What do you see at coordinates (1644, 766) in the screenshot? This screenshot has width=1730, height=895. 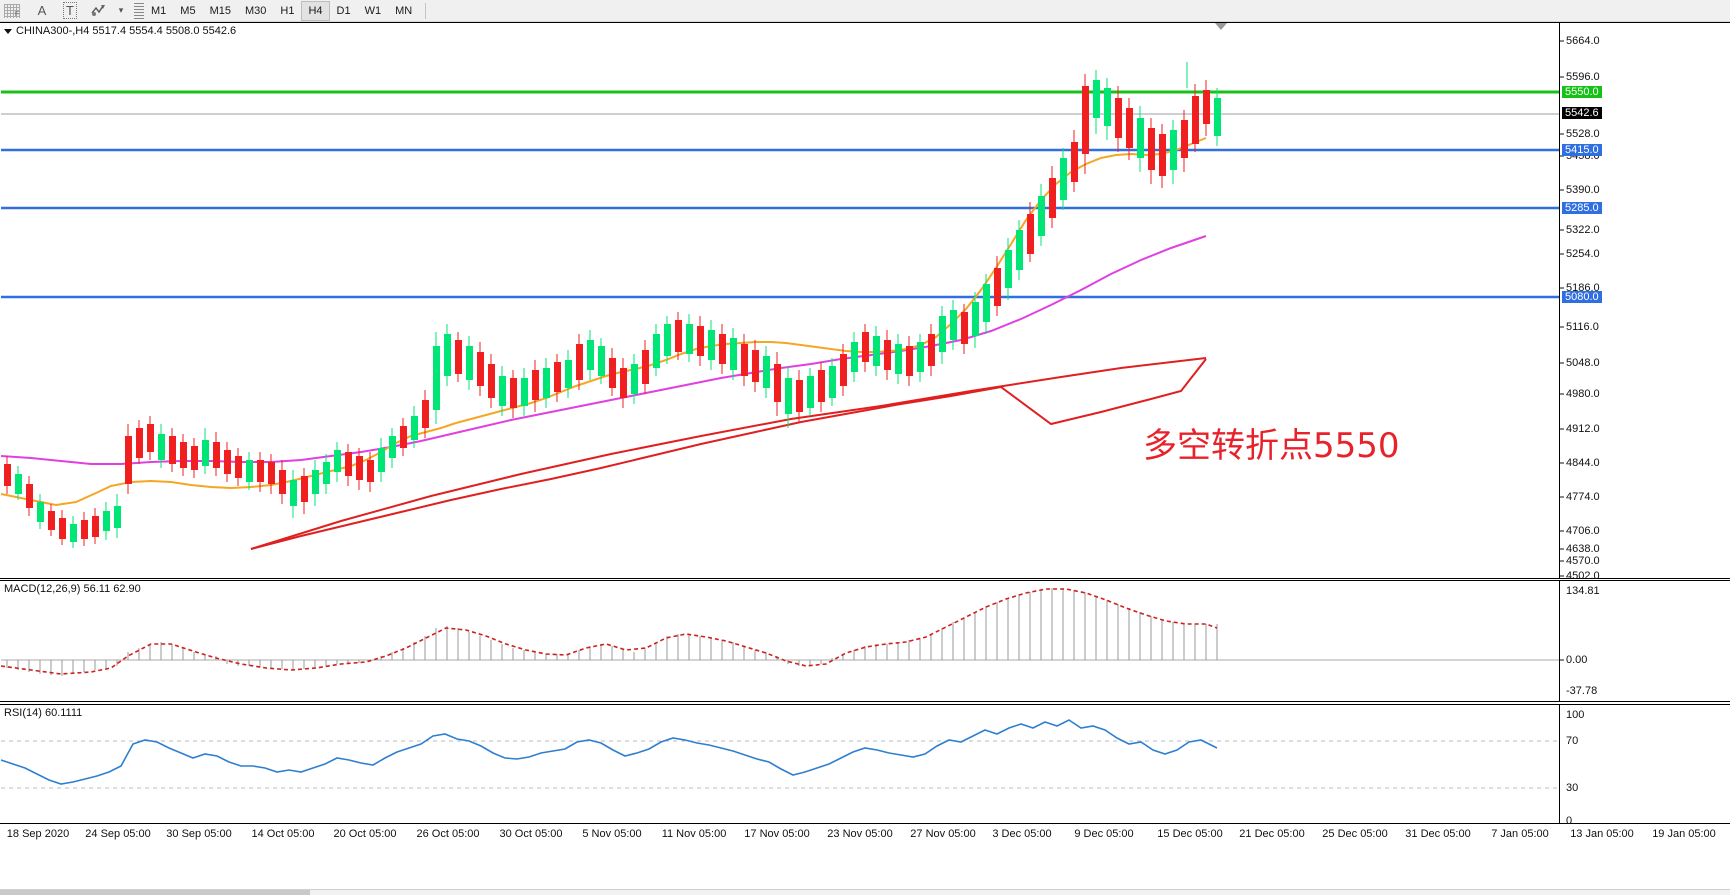 I see `rsi-axis: 100 70 30 0` at bounding box center [1644, 766].